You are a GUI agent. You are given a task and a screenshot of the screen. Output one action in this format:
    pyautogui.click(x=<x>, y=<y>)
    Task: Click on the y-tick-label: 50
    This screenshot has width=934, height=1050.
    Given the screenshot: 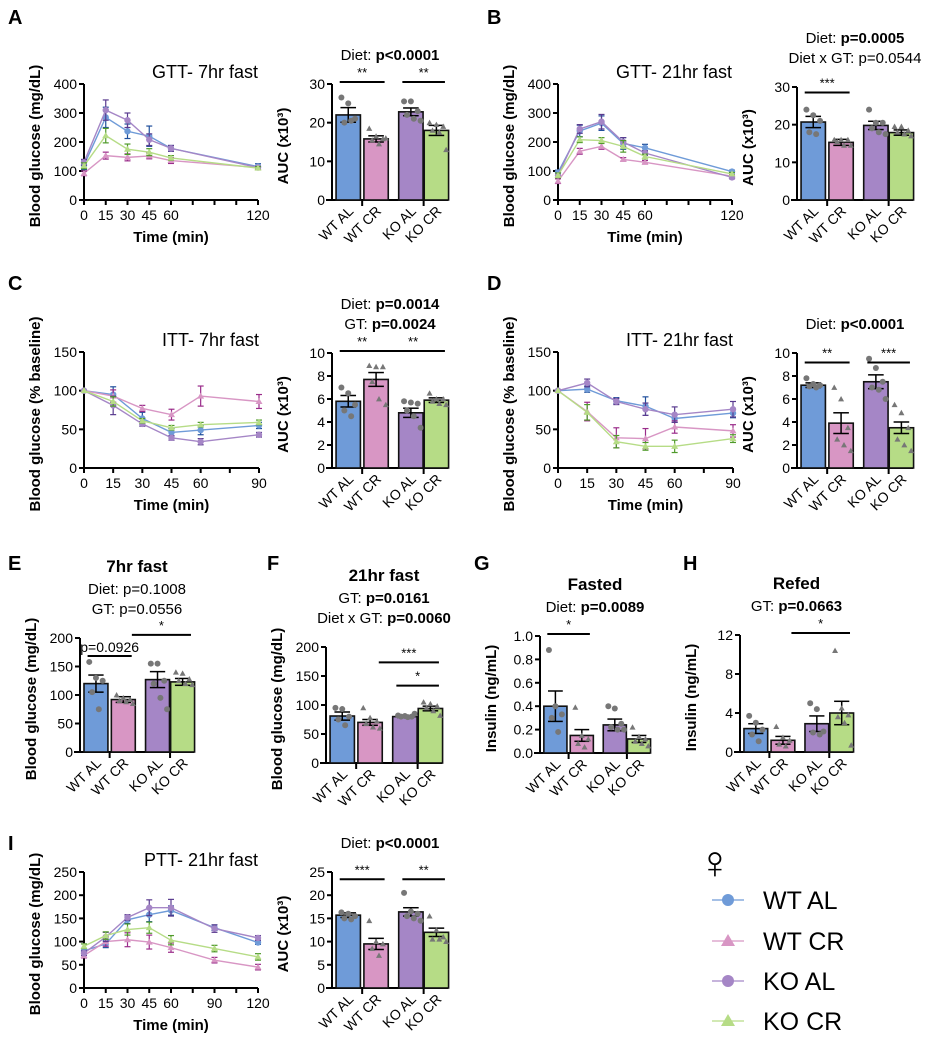 What is the action you would take?
    pyautogui.click(x=543, y=429)
    